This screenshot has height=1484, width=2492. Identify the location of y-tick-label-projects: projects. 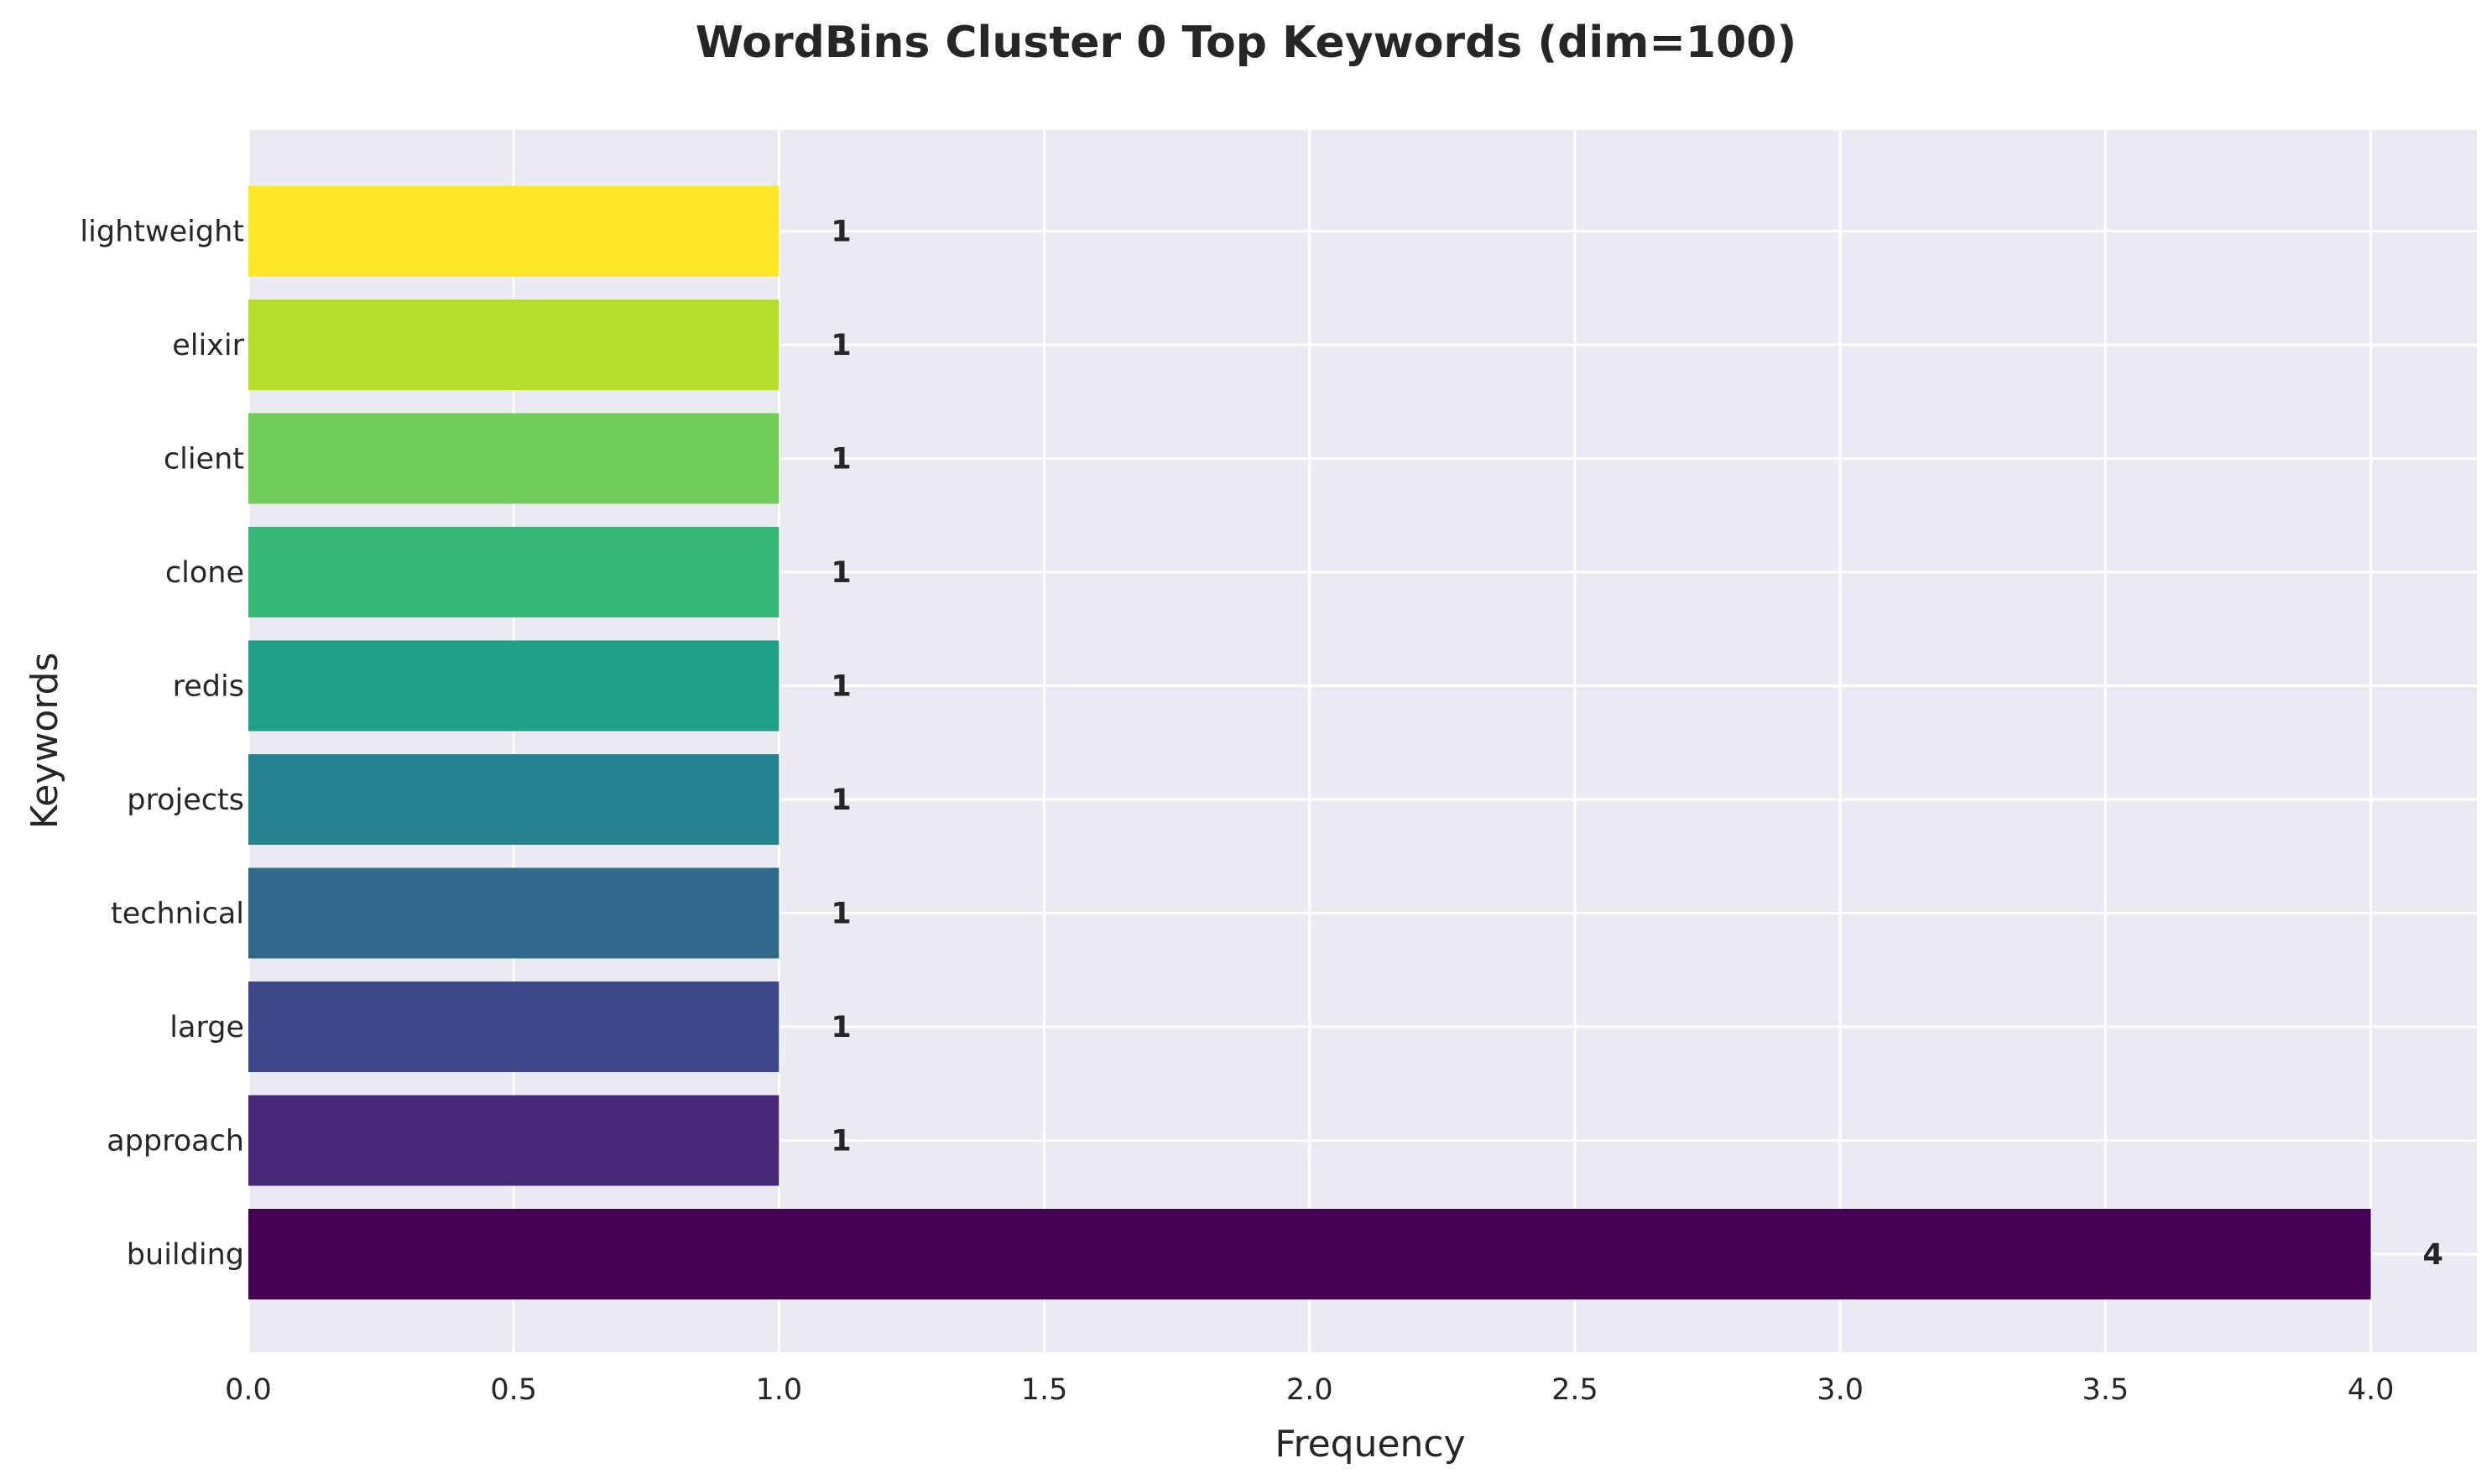
(185, 800).